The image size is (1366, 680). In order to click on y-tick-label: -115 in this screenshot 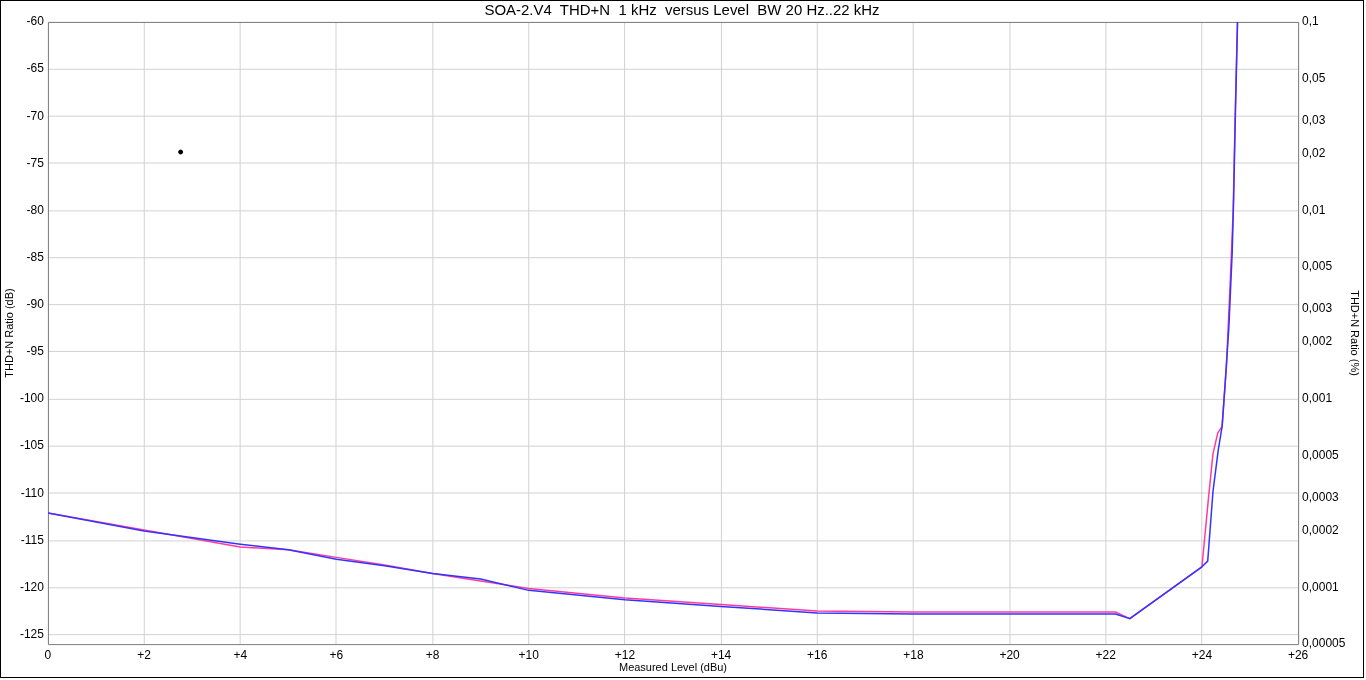, I will do `click(32, 539)`.